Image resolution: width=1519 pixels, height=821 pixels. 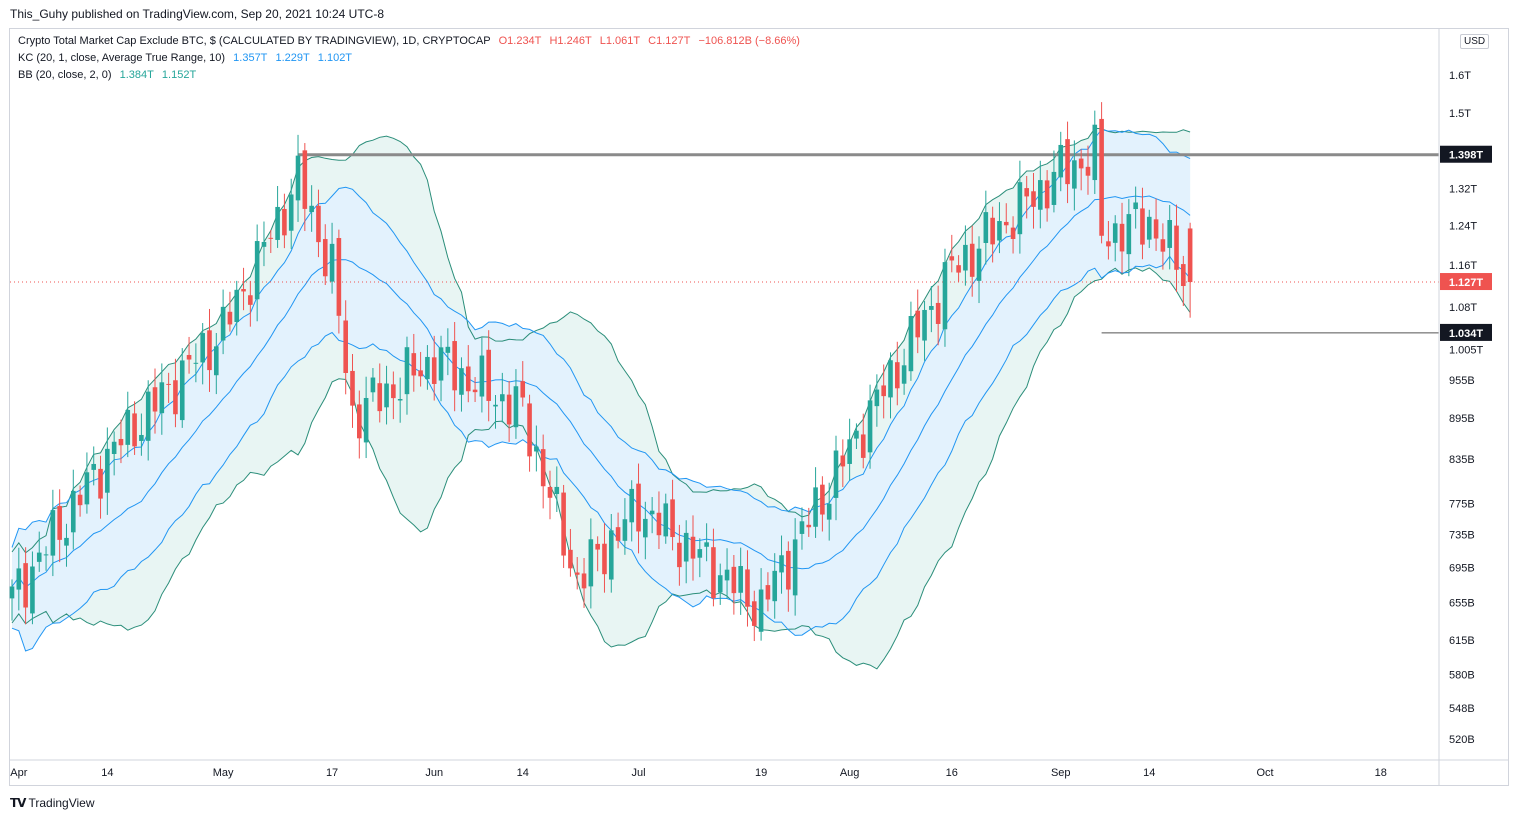 What do you see at coordinates (1264, 773) in the screenshot?
I see `x-tick-label: Oct` at bounding box center [1264, 773].